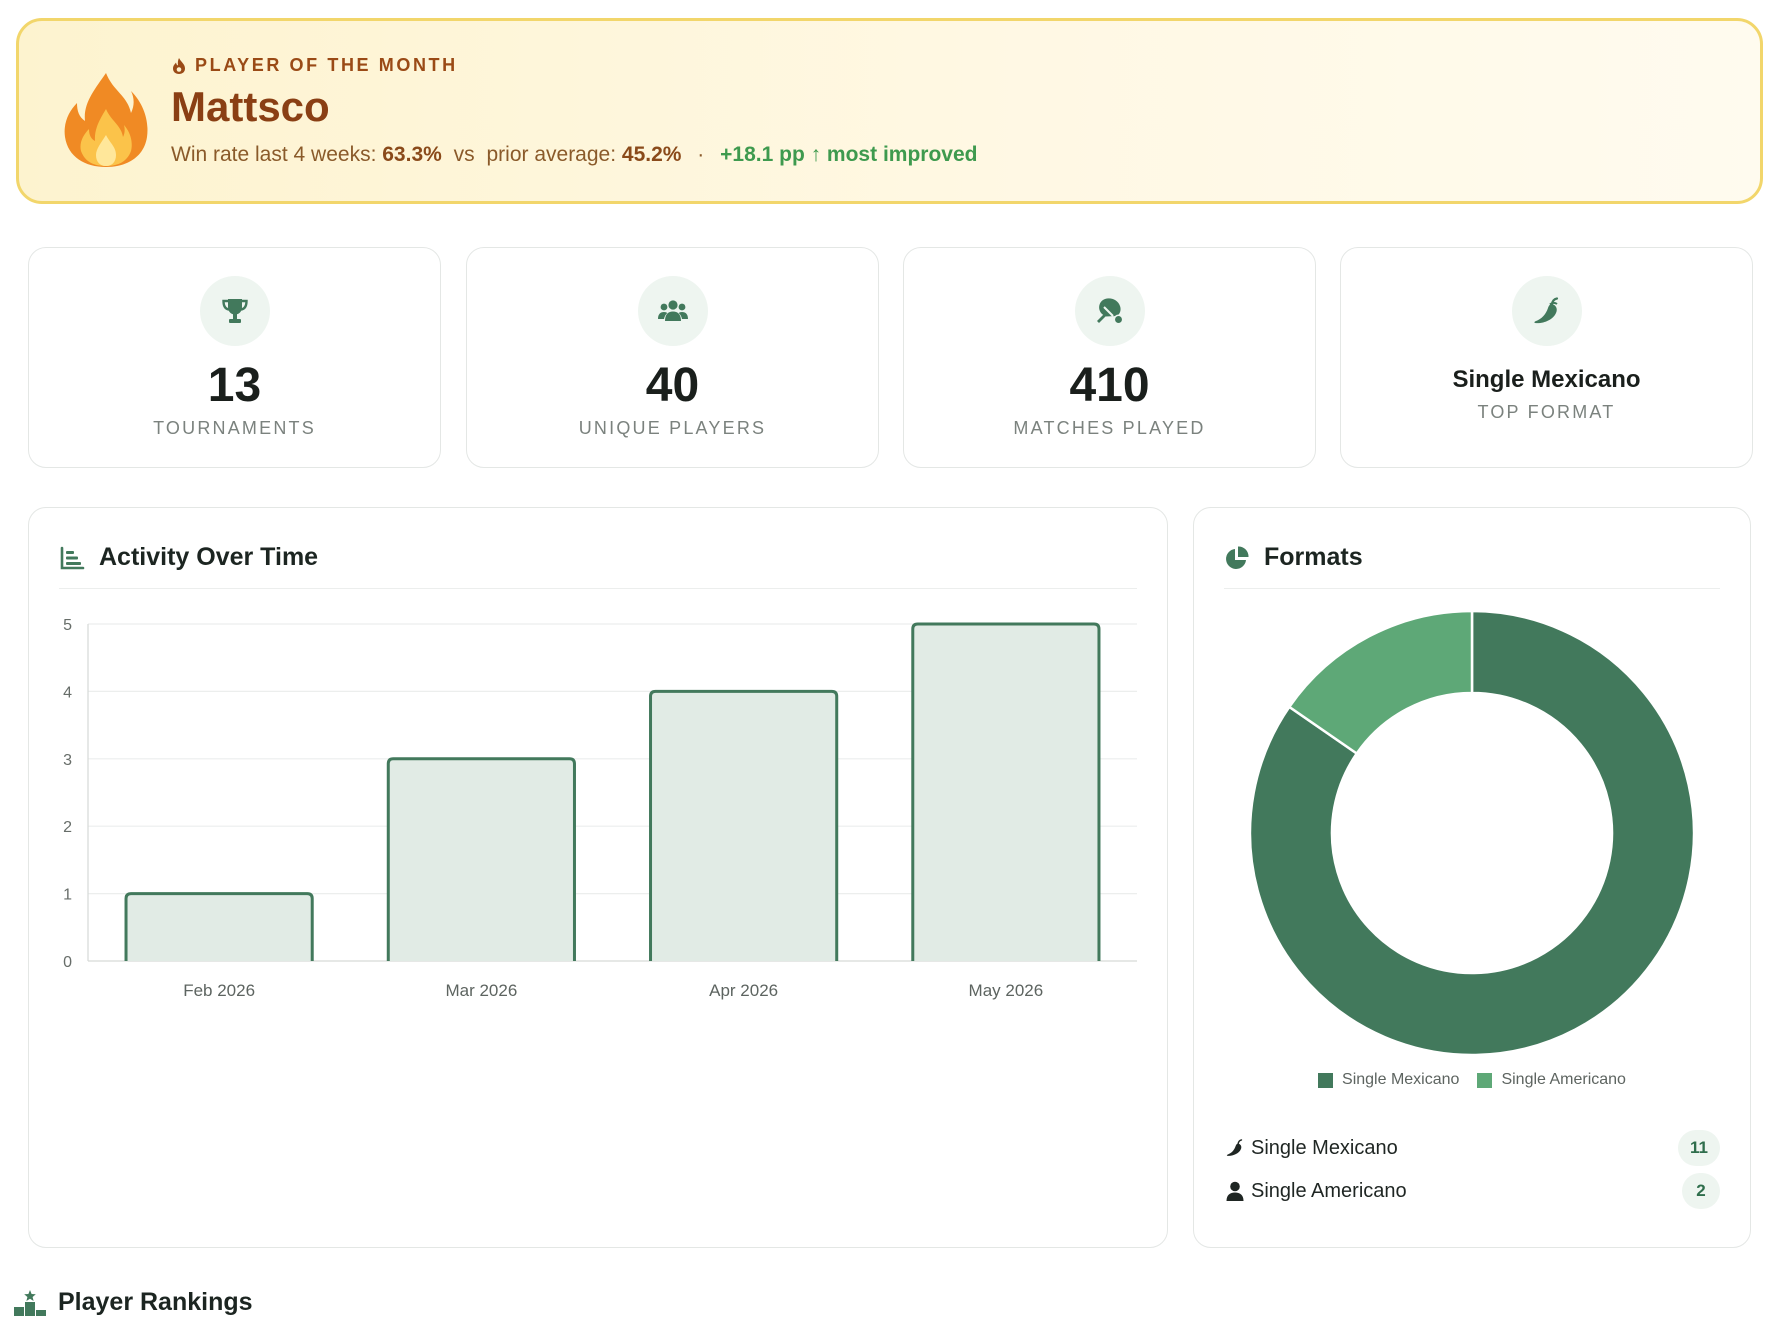  I want to click on x-tick-label: Apr 2026, so click(743, 990).